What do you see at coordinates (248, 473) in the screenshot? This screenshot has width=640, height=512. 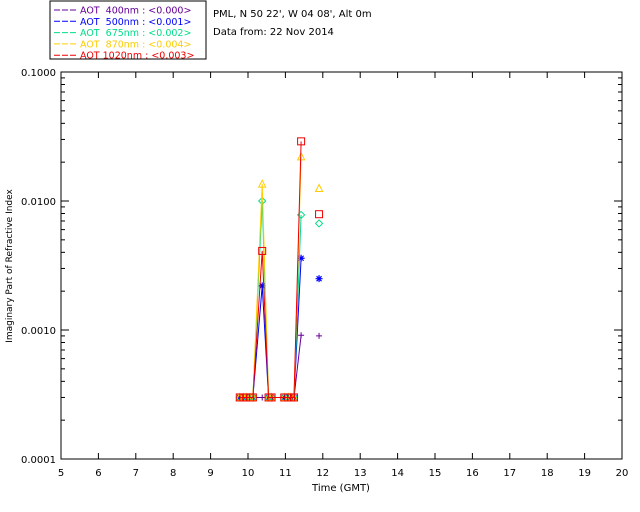 I see `x-tick-label: 10` at bounding box center [248, 473].